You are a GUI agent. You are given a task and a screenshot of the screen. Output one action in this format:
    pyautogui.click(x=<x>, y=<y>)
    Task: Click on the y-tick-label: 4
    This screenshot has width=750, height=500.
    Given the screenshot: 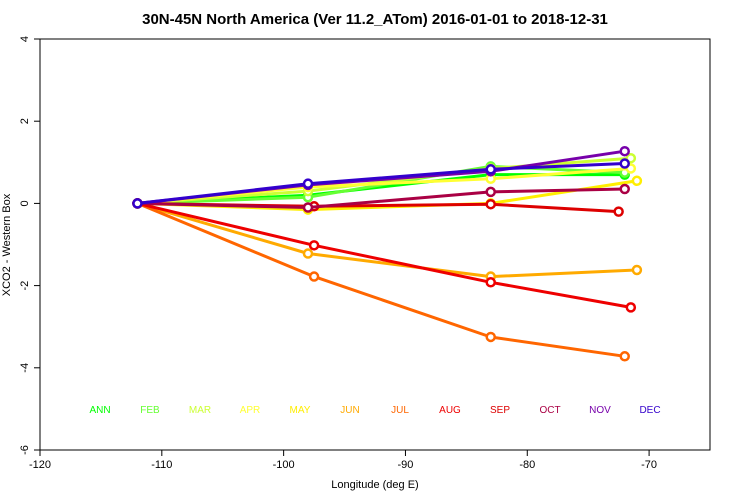 What is the action you would take?
    pyautogui.click(x=25, y=39)
    